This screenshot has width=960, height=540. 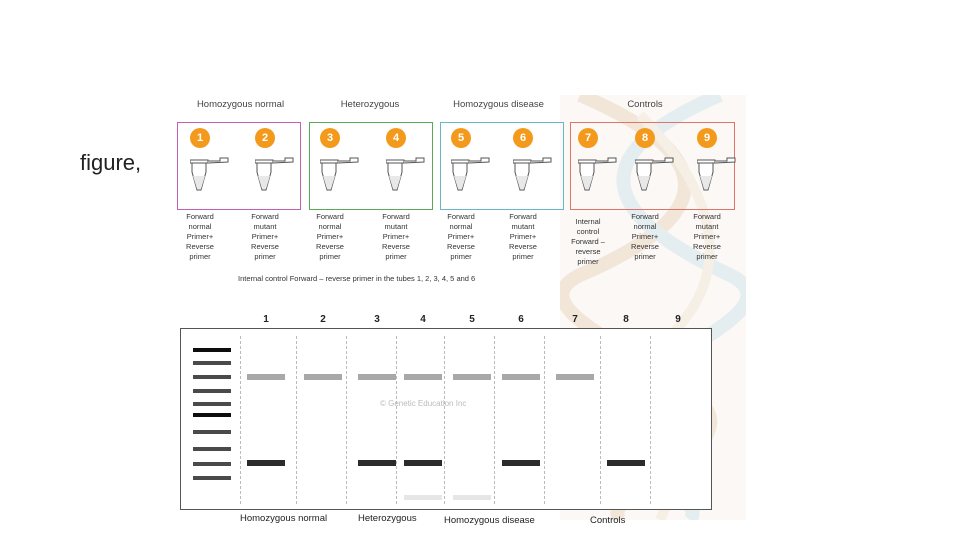 What do you see at coordinates (200, 236) in the screenshot?
I see `tube-label-1: Forward normal Primer+ Reverse primer` at bounding box center [200, 236].